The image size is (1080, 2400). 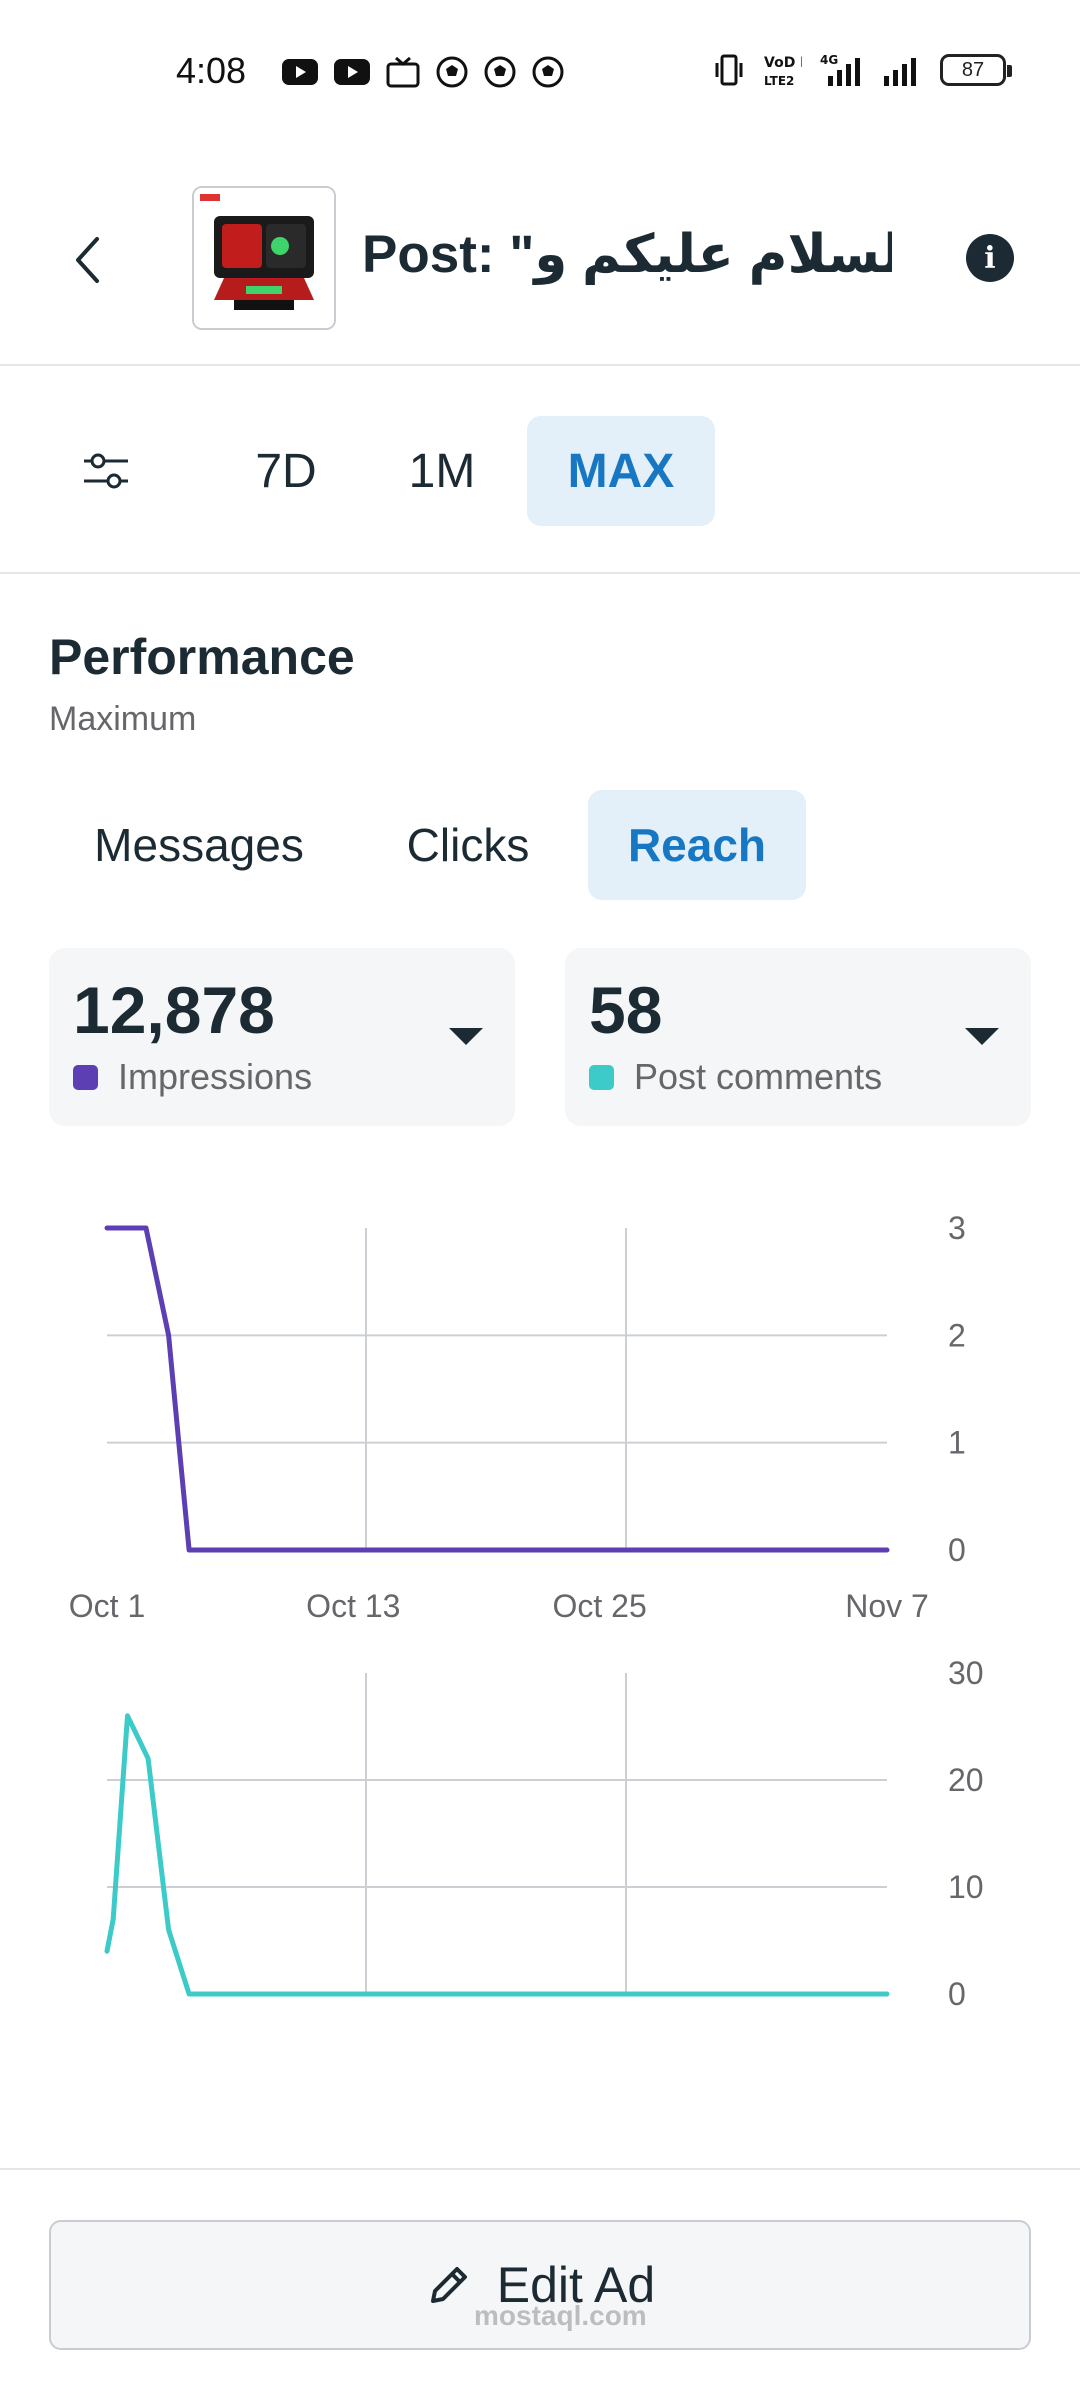 What do you see at coordinates (174, 1010) in the screenshot?
I see `impressions-value: 12,878` at bounding box center [174, 1010].